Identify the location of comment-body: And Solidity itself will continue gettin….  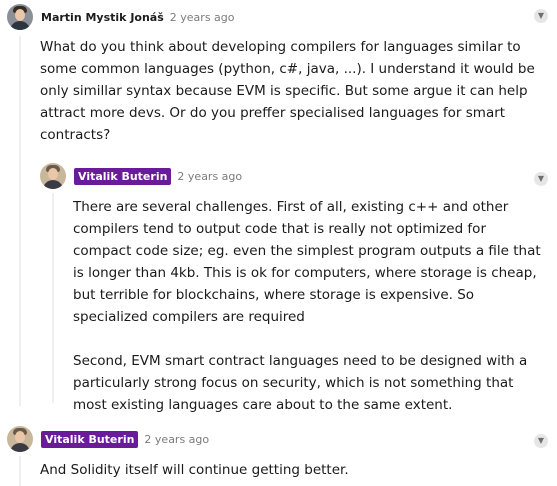
(292, 470).